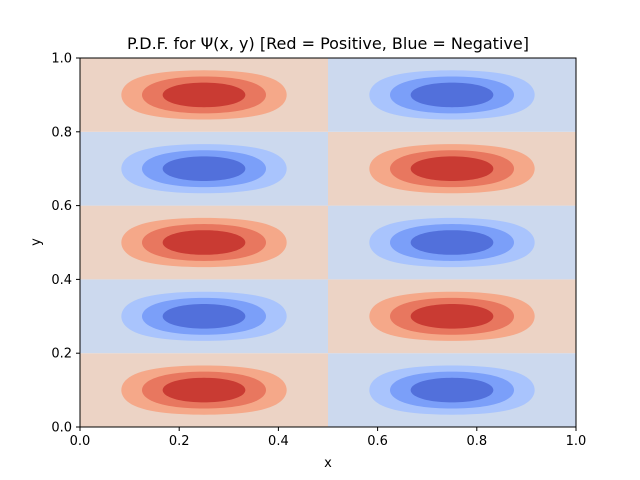 This screenshot has height=480, width=640. I want to click on y-tick-label: 0.4, so click(61, 280).